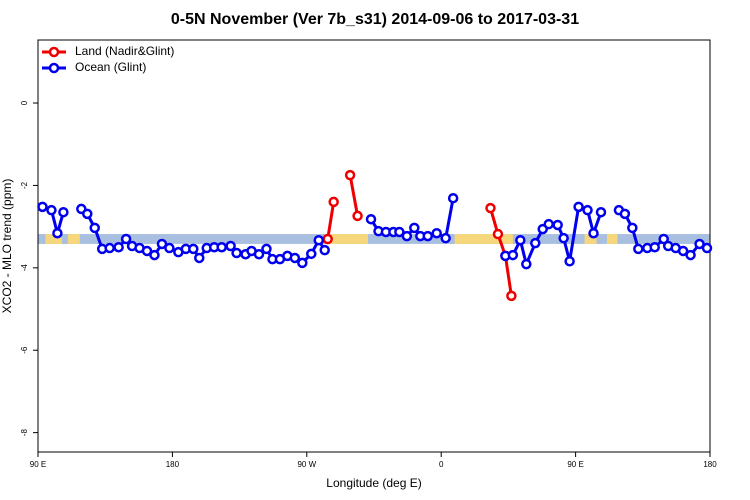 The height and width of the screenshot is (500, 750). What do you see at coordinates (24, 185) in the screenshot?
I see `y-tick-label: -2` at bounding box center [24, 185].